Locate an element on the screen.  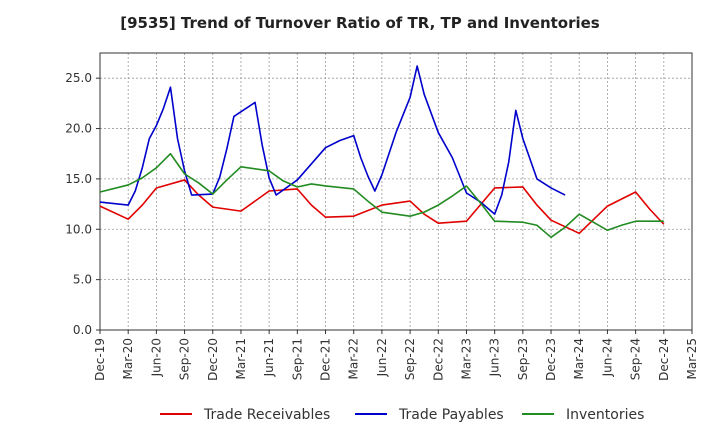
x-tick-label: Dec-22 is located at coordinates (438, 359).